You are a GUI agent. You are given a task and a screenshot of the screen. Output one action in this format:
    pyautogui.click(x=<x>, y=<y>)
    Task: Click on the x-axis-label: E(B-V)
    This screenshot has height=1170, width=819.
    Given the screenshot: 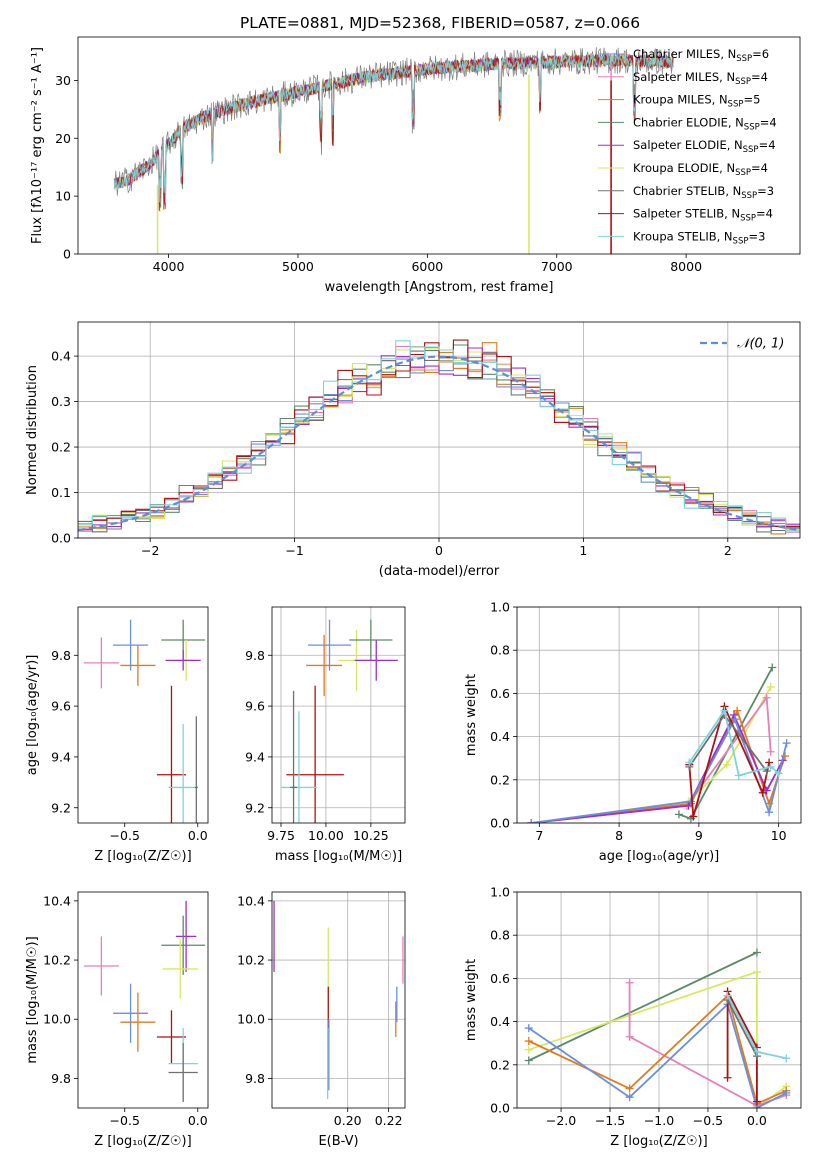 What is the action you would take?
    pyautogui.click(x=338, y=1141)
    